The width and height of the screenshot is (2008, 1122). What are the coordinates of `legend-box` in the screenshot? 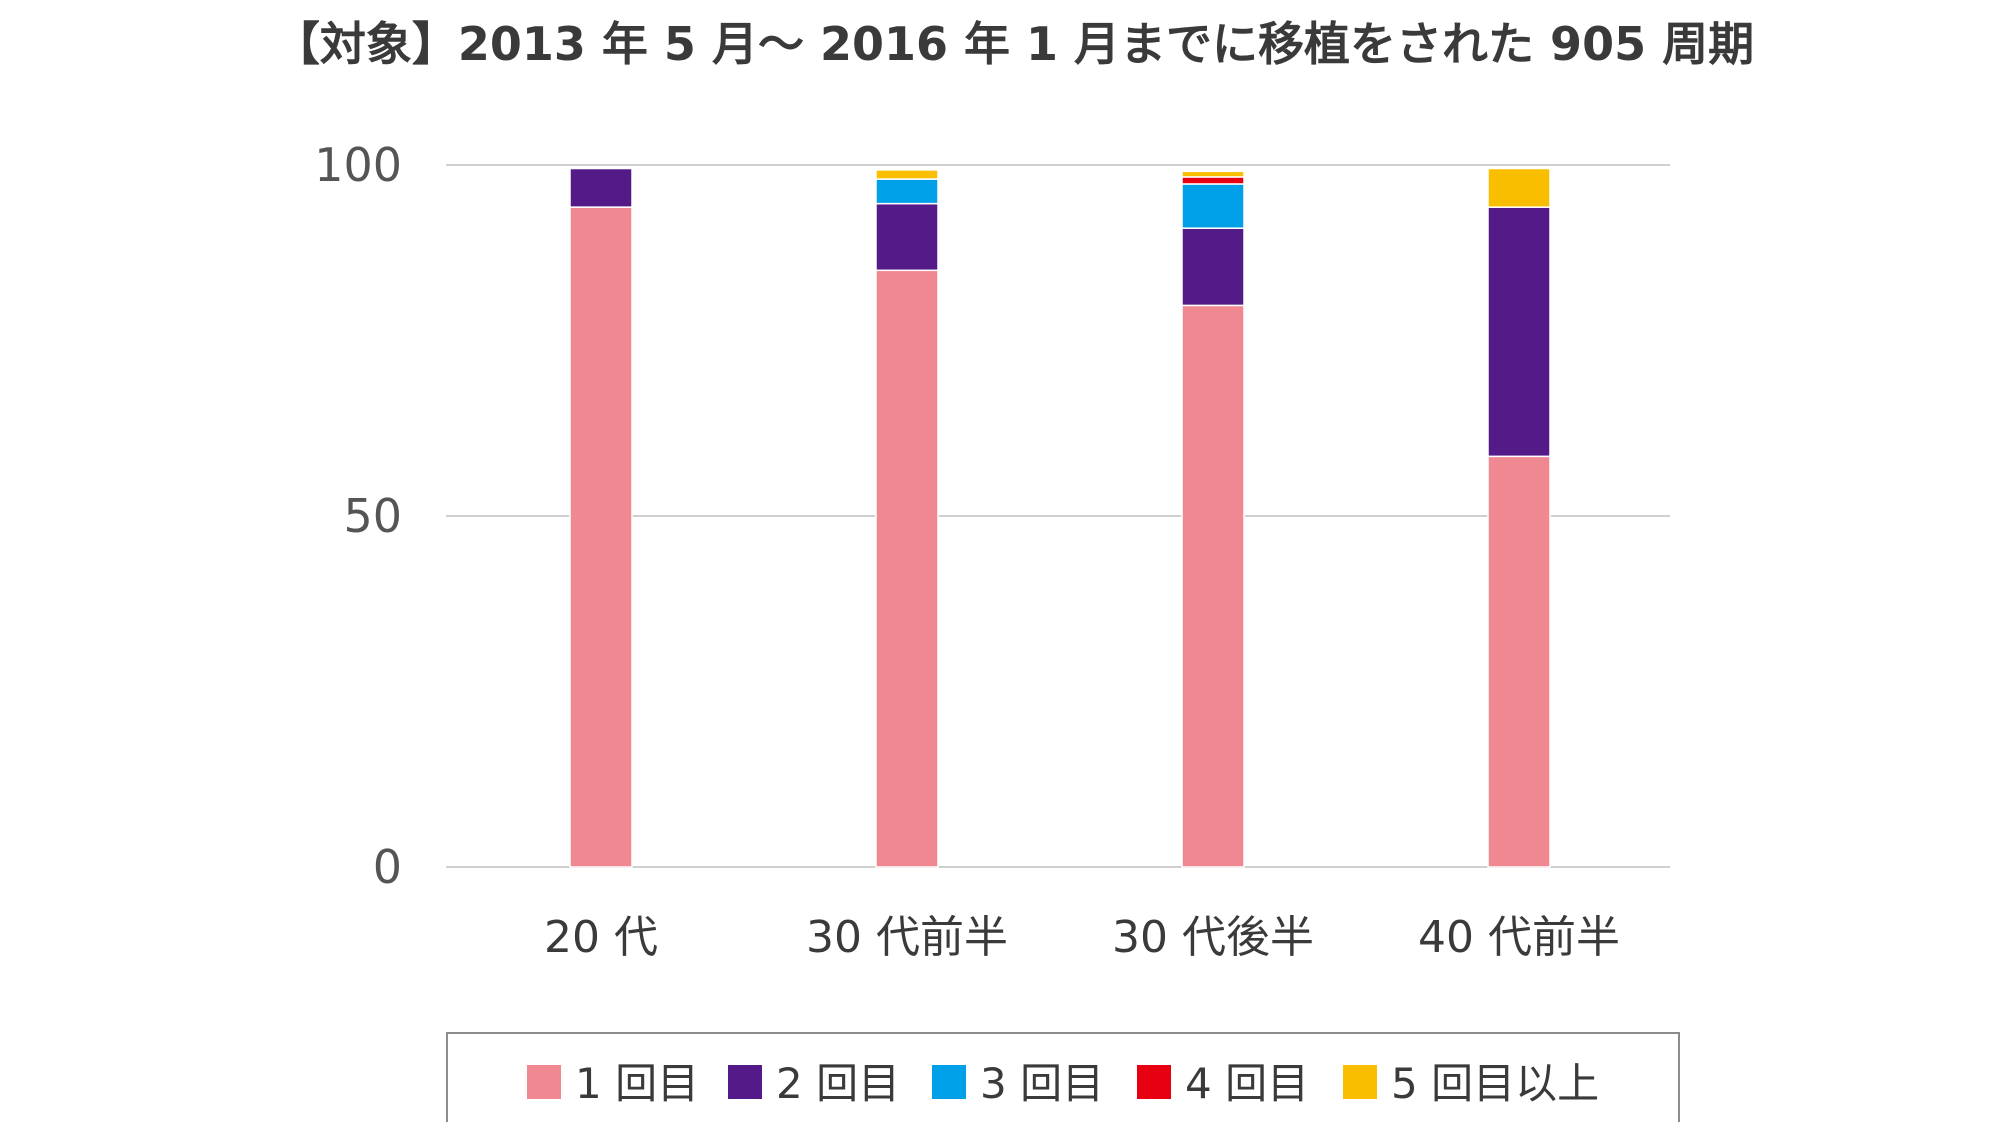 It's located at (1063, 1077).